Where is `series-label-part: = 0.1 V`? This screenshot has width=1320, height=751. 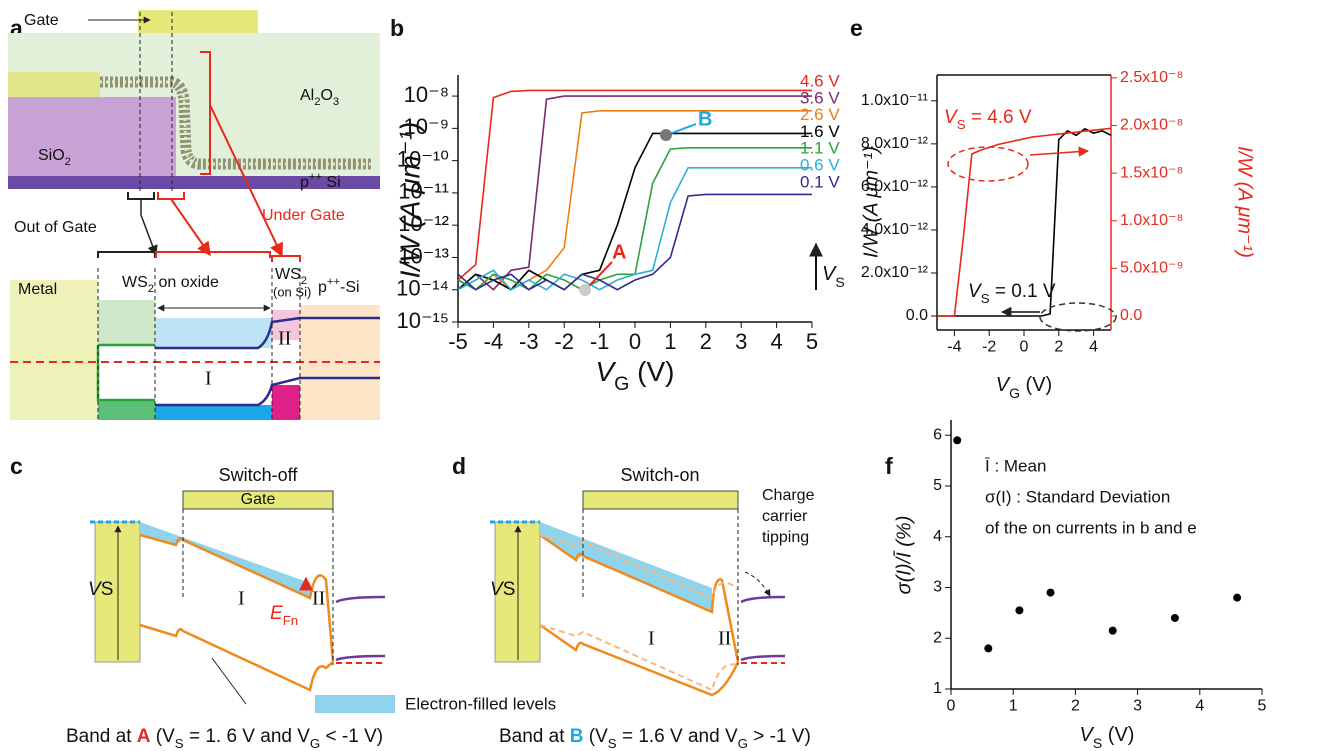 series-label-part: = 0.1 V is located at coordinates (1023, 291).